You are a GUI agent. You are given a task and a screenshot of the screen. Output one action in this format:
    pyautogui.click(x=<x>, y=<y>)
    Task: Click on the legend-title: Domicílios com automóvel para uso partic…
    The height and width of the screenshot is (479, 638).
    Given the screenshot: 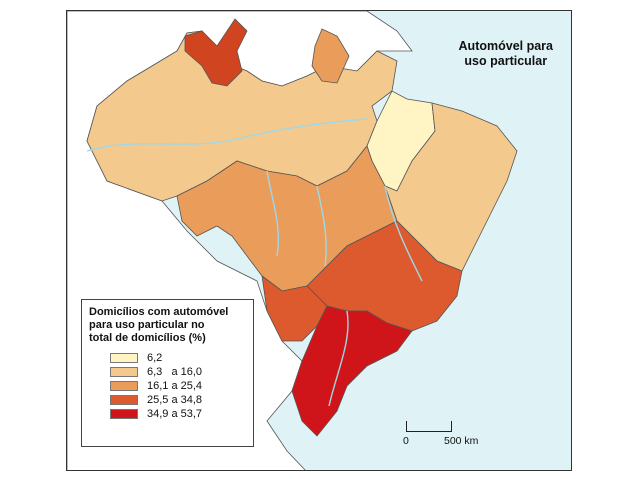 What is the action you would take?
    pyautogui.click(x=167, y=322)
    